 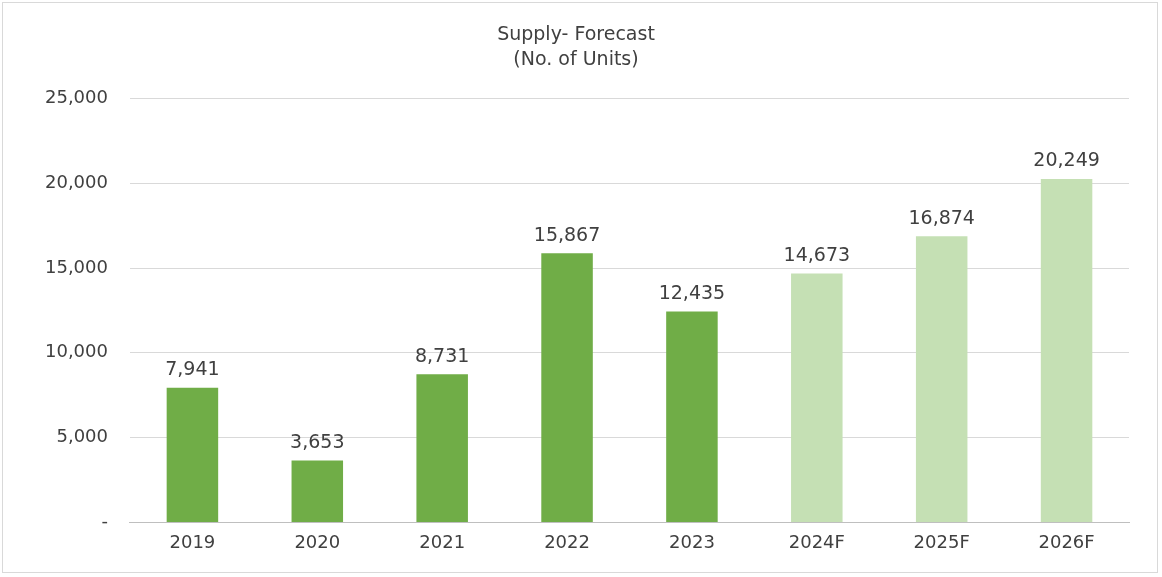 What do you see at coordinates (317, 541) in the screenshot?
I see `x-tick-label: 2020` at bounding box center [317, 541].